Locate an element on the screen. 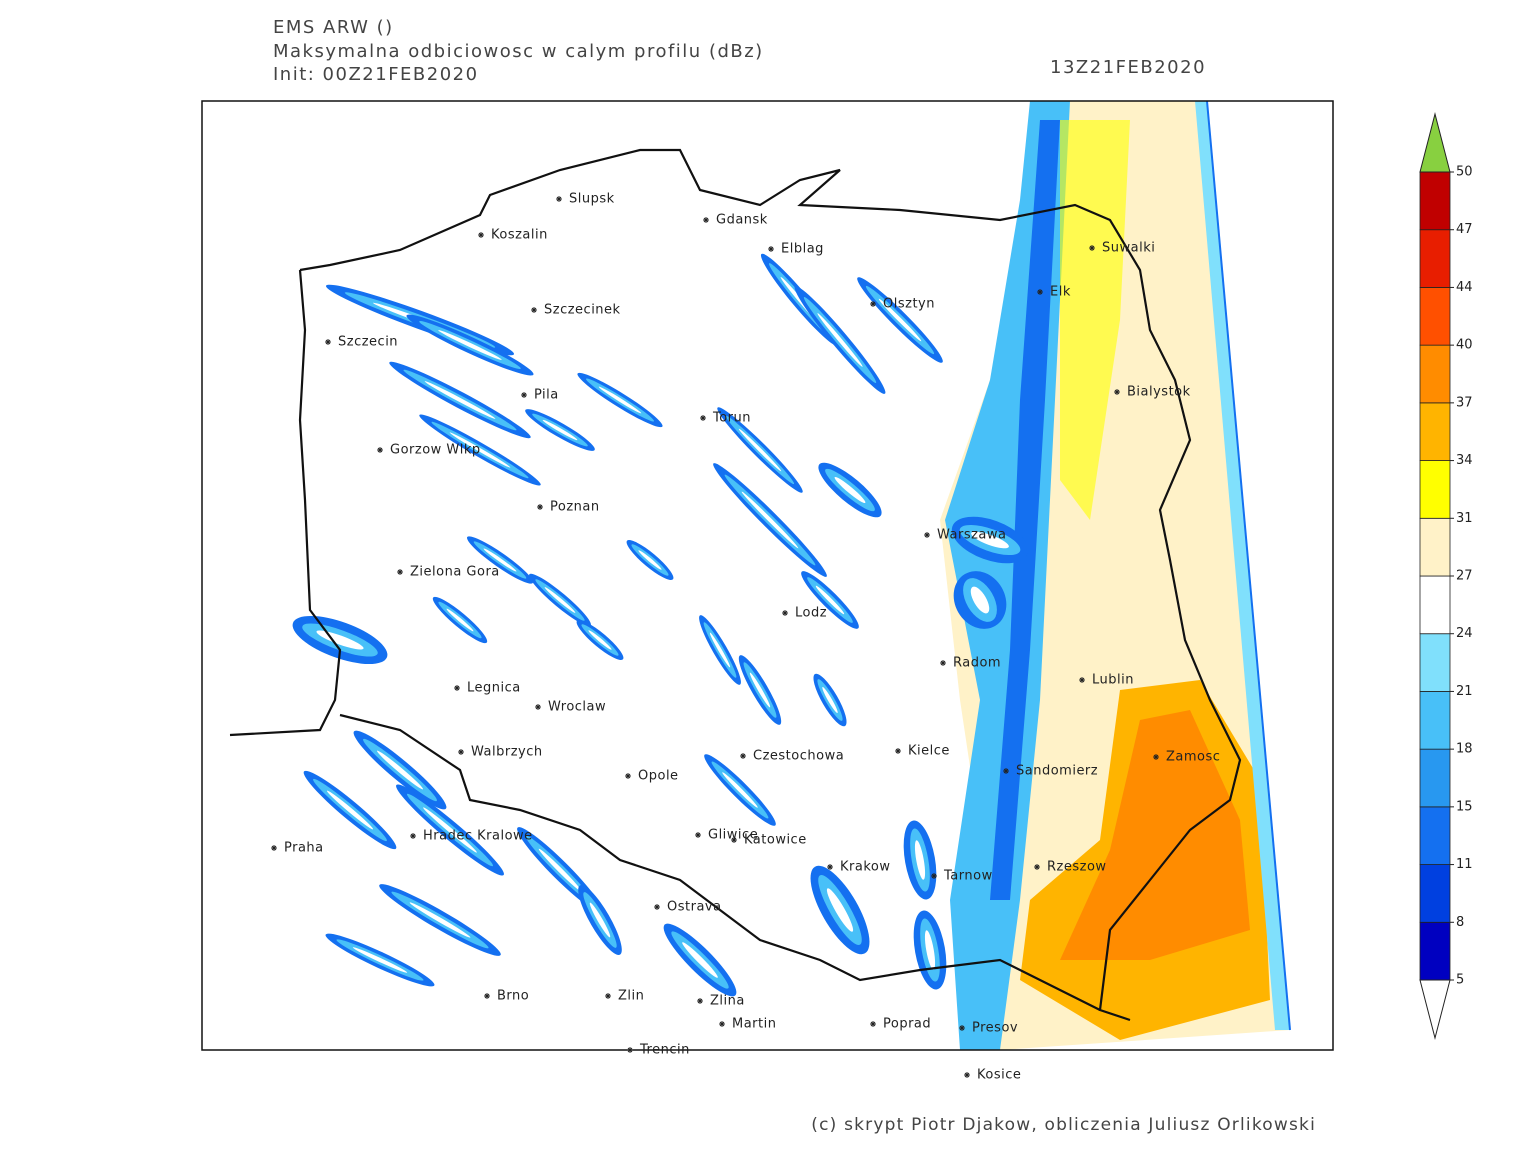 The width and height of the screenshot is (1536, 1156). valid-time: 13Z21FEB2020 is located at coordinates (1128, 67).